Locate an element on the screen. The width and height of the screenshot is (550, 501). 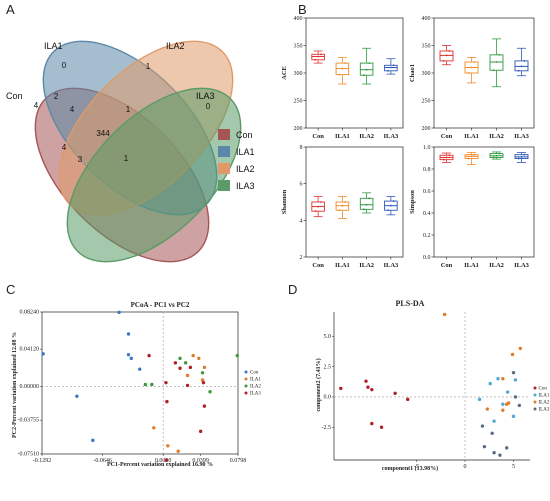
y-tick-label: 350 is located at coordinates (298, 47).